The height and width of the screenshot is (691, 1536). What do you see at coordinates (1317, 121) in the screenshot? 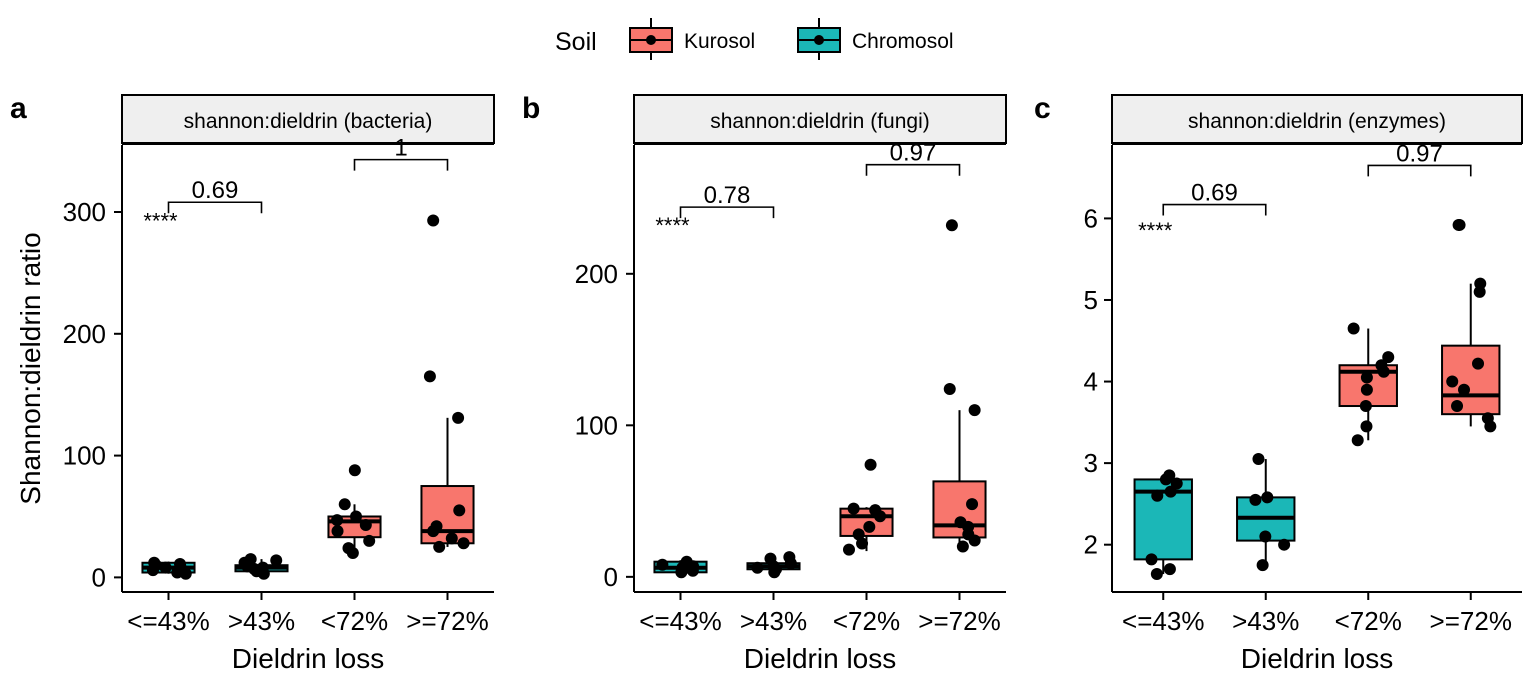
I see `strip-title: shannon:dieldrin (enzymes)` at bounding box center [1317, 121].